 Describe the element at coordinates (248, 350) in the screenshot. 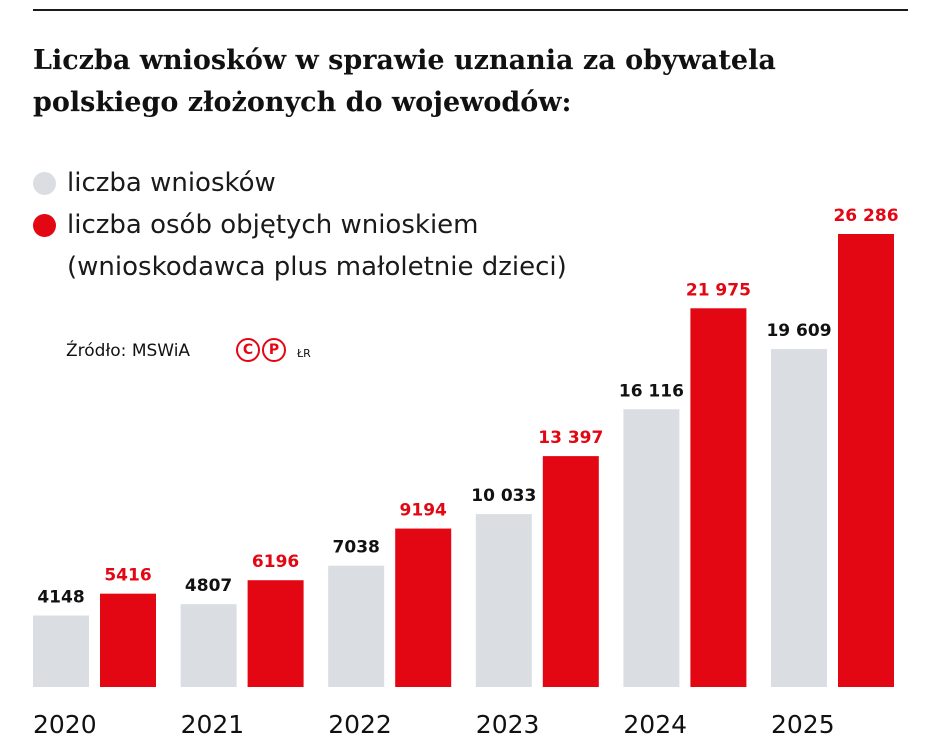

I see `copyright-icon: C` at that location.